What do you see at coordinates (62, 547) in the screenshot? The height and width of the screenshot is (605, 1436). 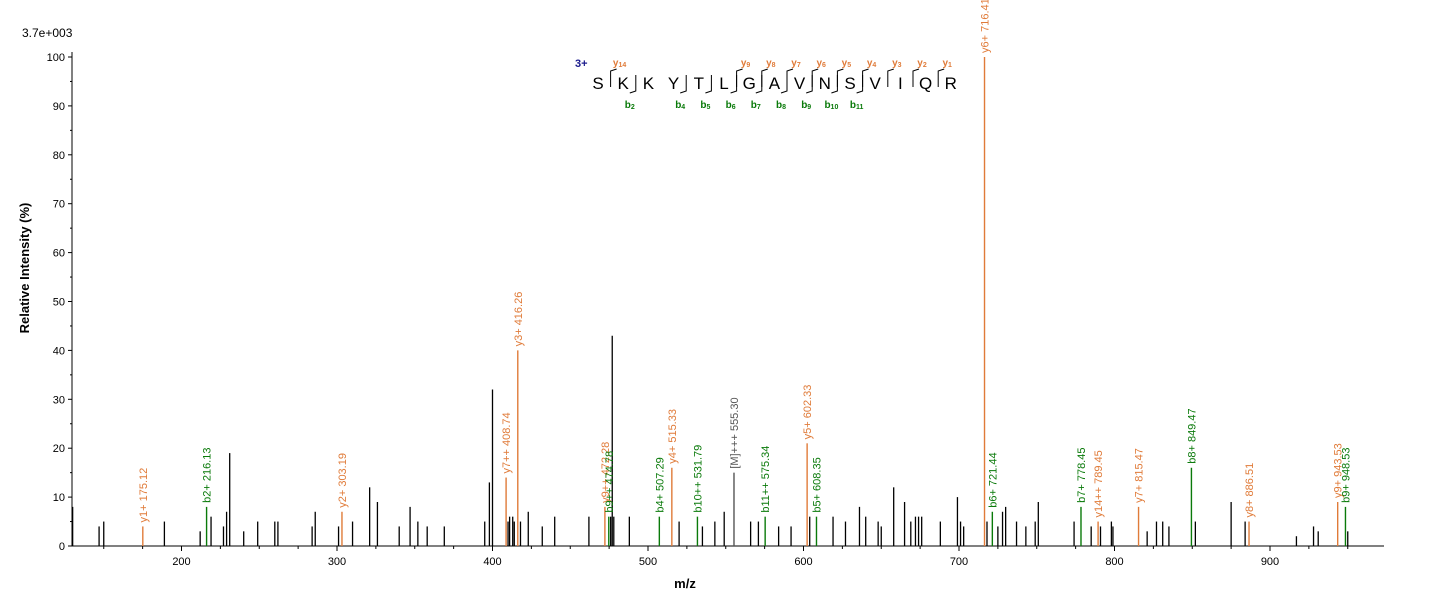 I see `y-tick-label: 0` at bounding box center [62, 547].